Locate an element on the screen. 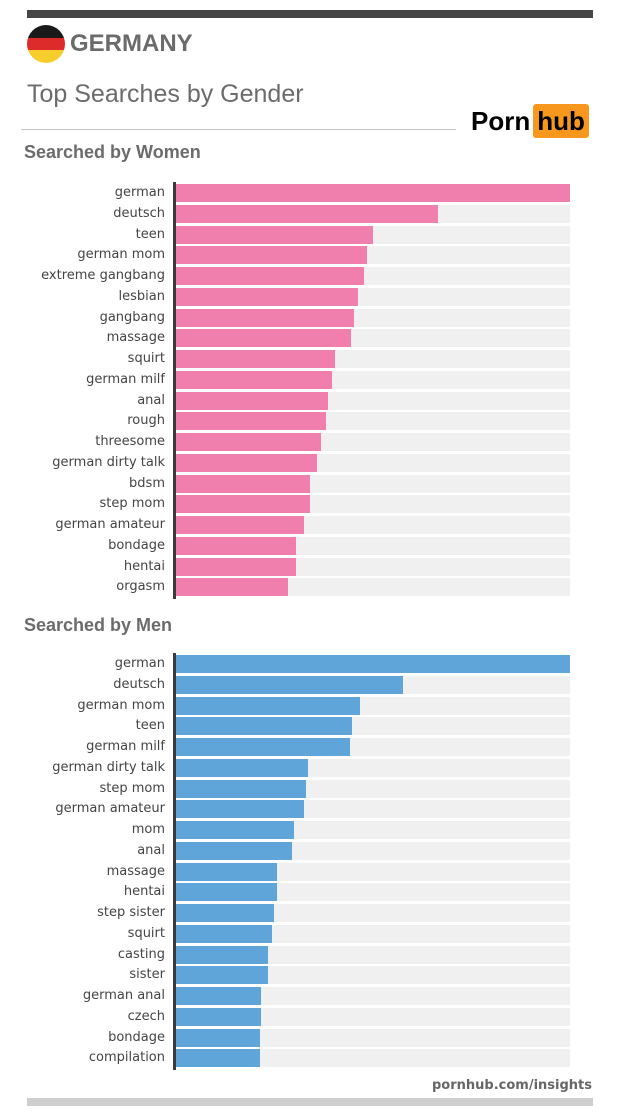 This screenshot has height=1117, width=620. divider is located at coordinates (238, 129).